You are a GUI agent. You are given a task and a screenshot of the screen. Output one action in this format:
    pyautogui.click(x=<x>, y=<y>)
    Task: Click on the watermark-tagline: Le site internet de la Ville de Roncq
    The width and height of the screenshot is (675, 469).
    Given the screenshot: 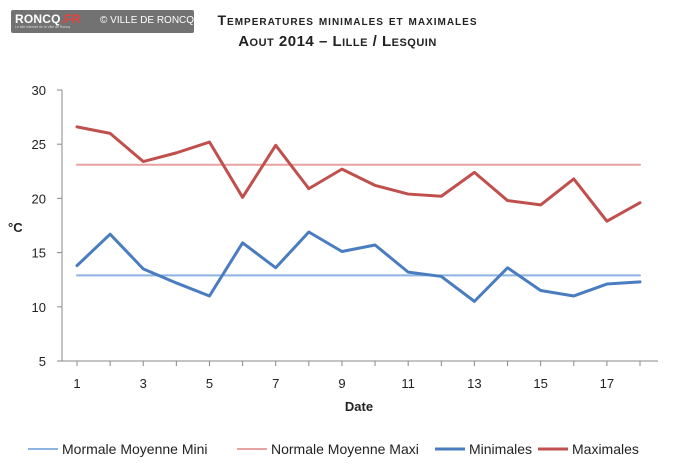 What is the action you would take?
    pyautogui.click(x=42, y=27)
    